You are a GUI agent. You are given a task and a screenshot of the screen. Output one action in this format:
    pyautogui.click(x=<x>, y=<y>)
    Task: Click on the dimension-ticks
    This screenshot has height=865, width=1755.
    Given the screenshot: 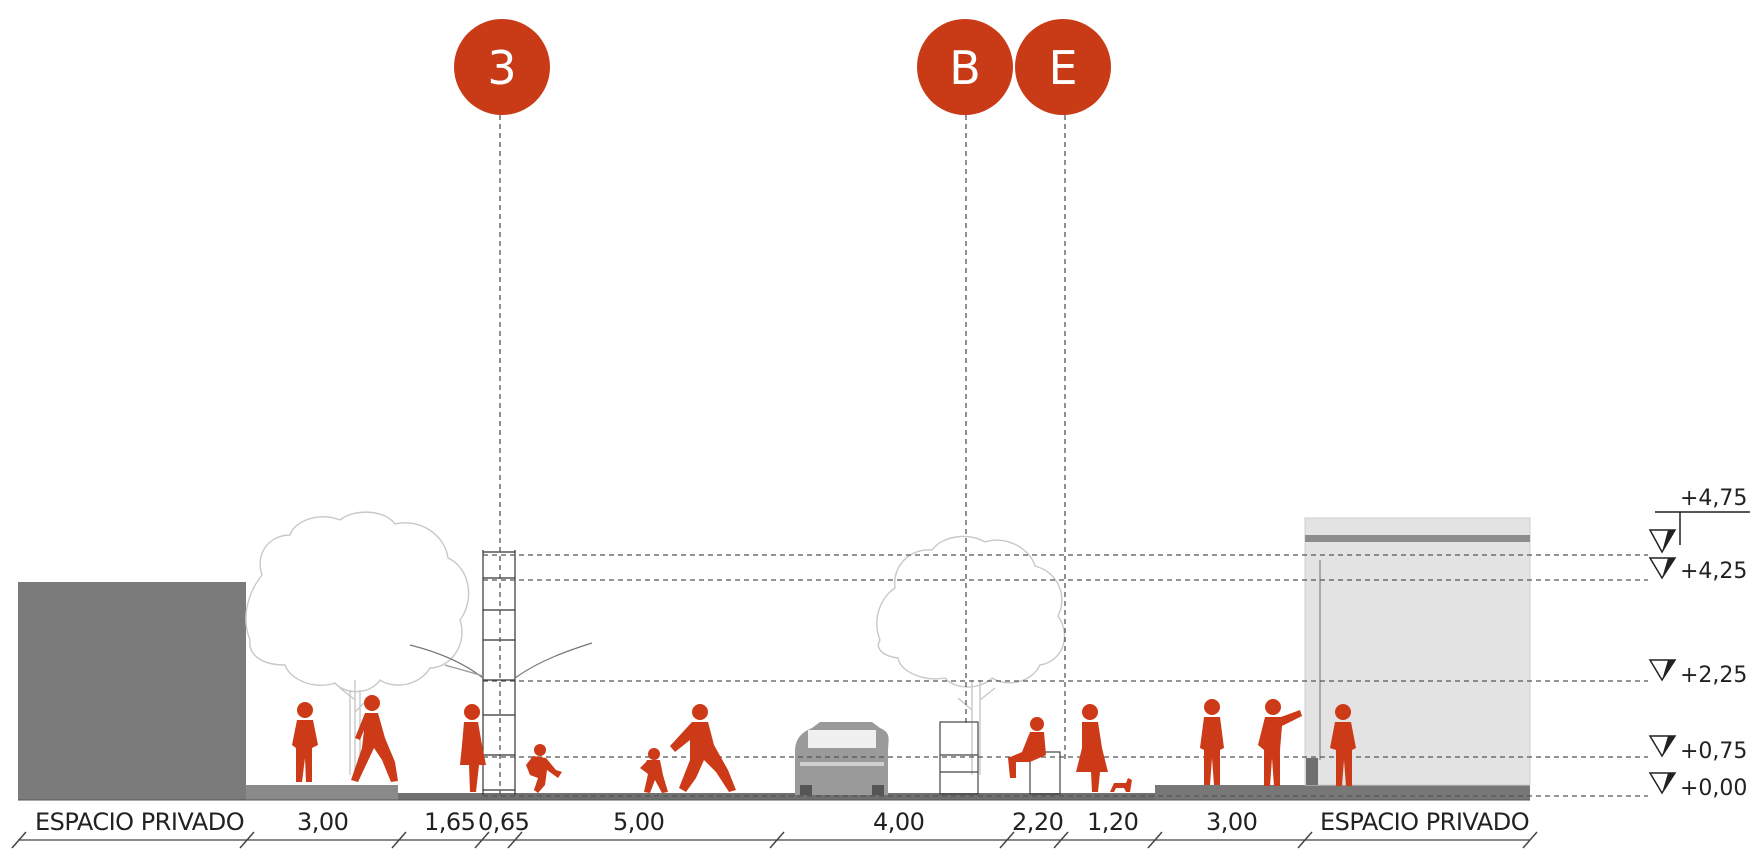 What is the action you would take?
    pyautogui.click(x=774, y=840)
    